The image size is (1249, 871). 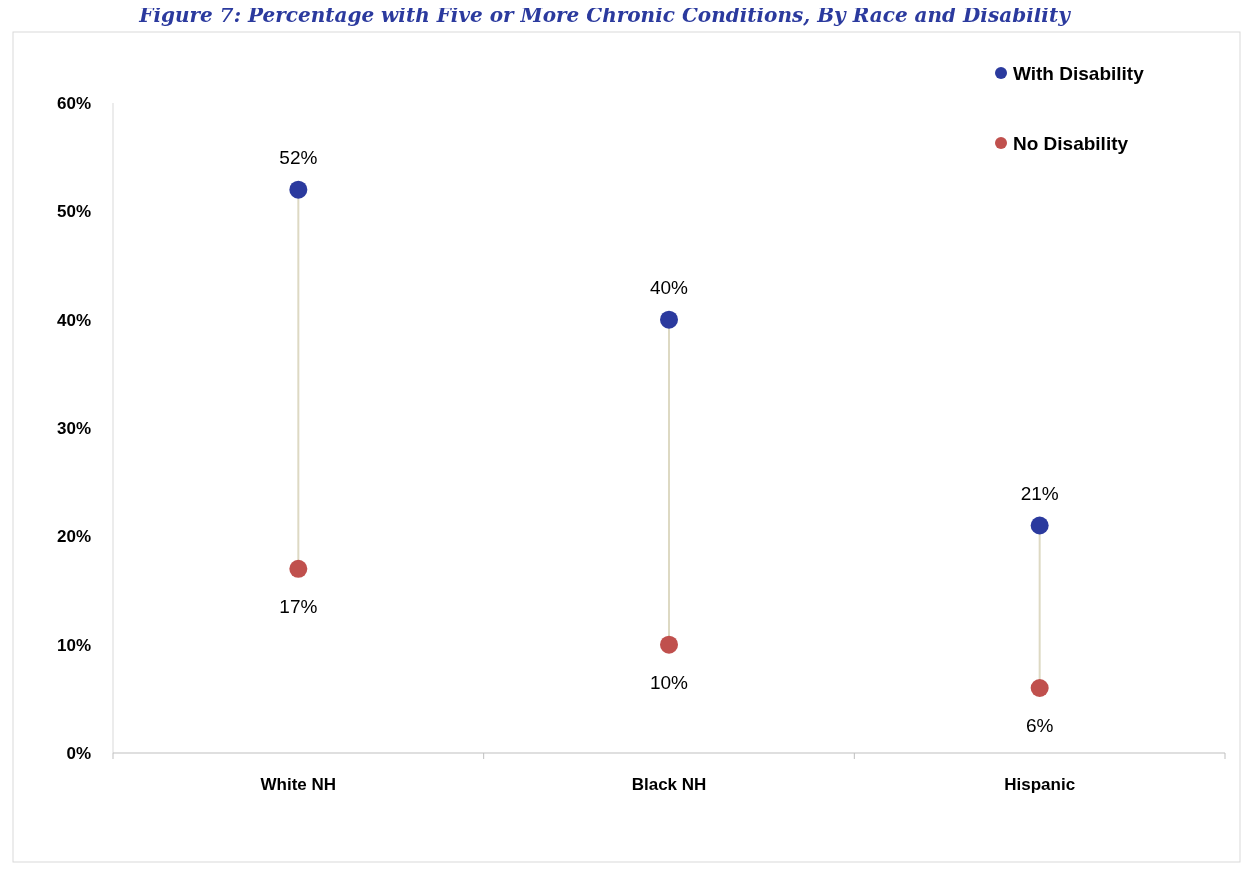 I want to click on legend-label: With Disability, so click(x=1079, y=73).